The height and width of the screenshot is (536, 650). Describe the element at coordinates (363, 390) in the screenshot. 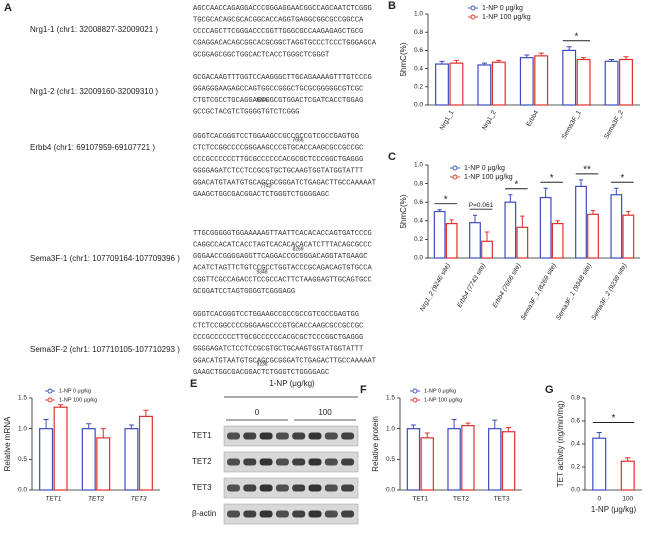

I see `panel-label: F` at that location.